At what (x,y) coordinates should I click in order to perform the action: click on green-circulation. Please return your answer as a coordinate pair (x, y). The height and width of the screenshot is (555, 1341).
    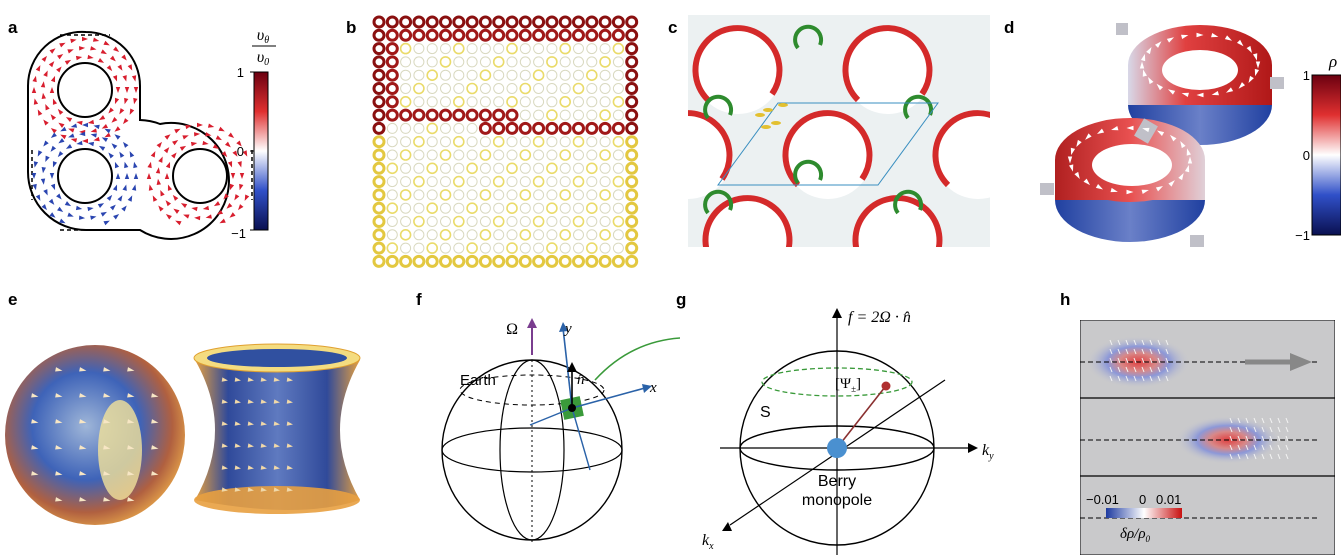
    Looking at the image, I should click on (918, 107).